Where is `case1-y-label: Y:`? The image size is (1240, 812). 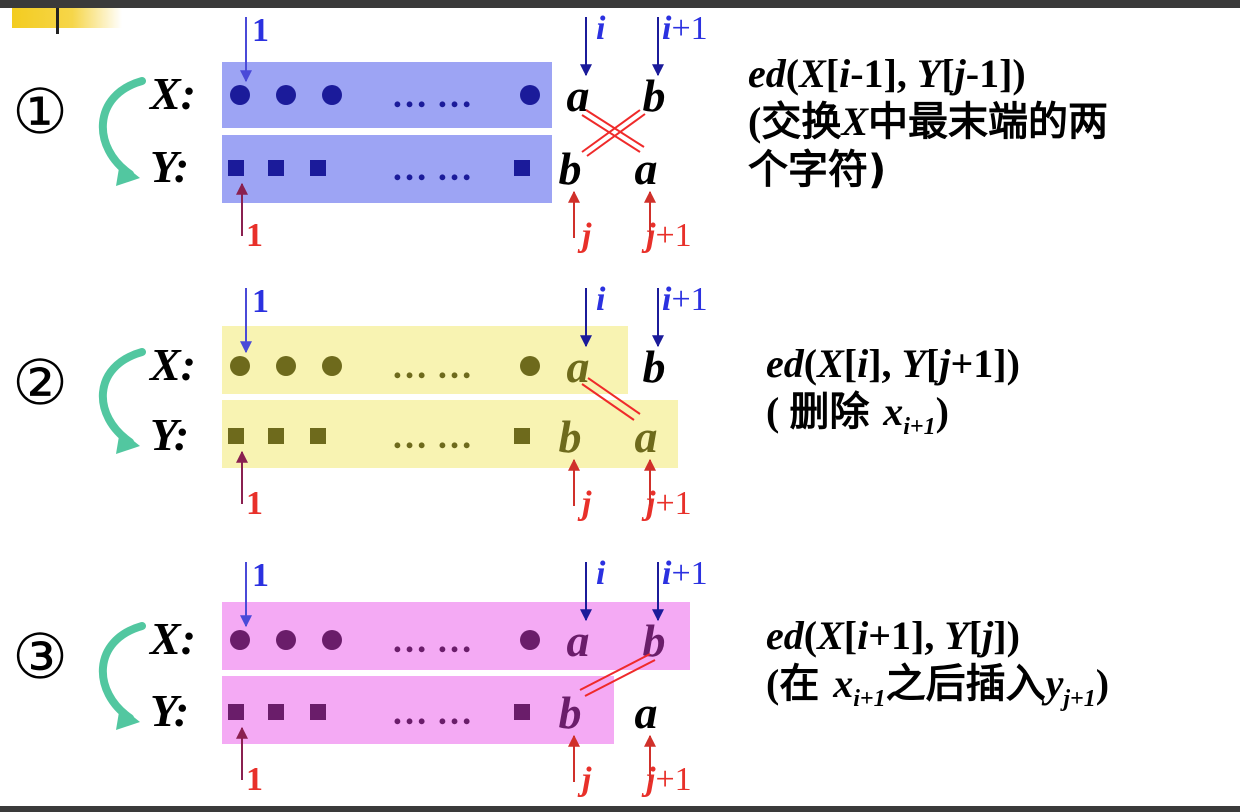
case1-y-label: Y: is located at coordinates (169, 166).